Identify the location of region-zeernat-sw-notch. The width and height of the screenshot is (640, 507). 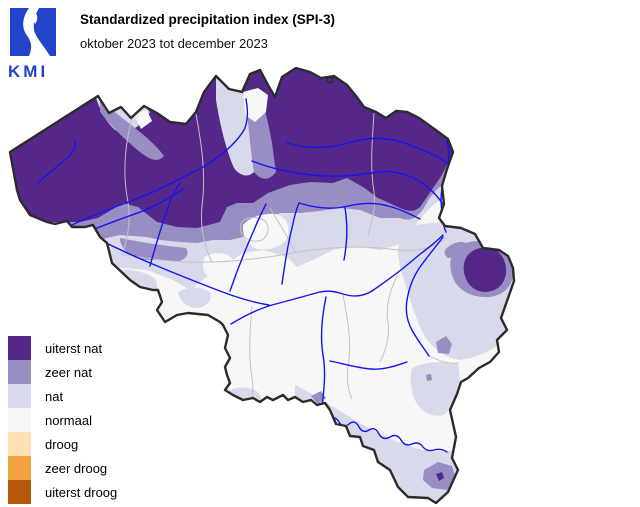
(154, 250).